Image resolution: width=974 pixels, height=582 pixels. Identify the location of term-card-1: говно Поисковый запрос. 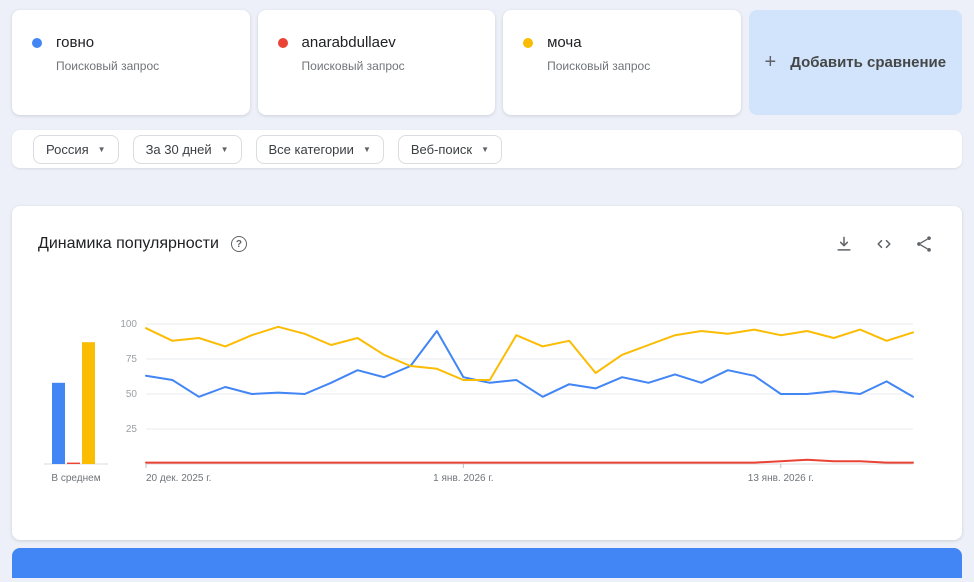
(131, 62).